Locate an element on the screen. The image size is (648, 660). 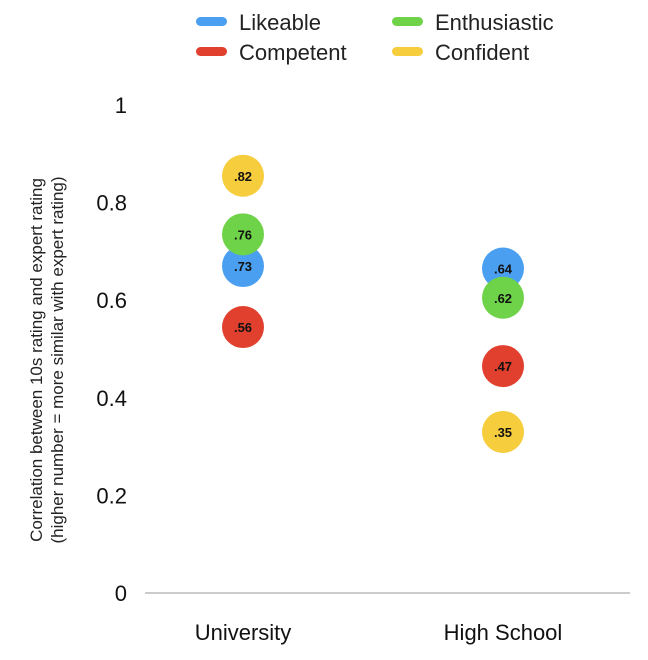
point-marker-enthusiastic-university is located at coordinates (243, 234).